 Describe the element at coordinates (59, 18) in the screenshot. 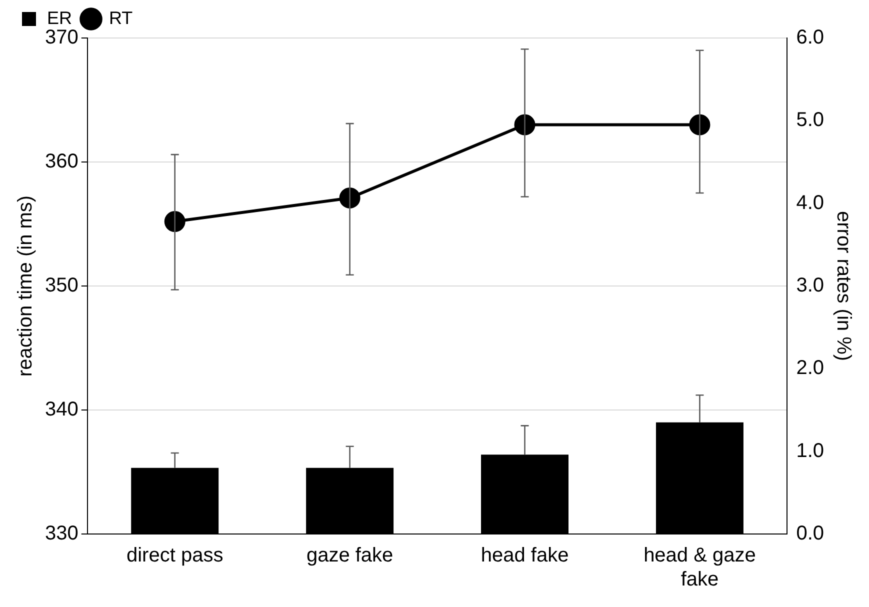

I see `legend-label: ER` at that location.